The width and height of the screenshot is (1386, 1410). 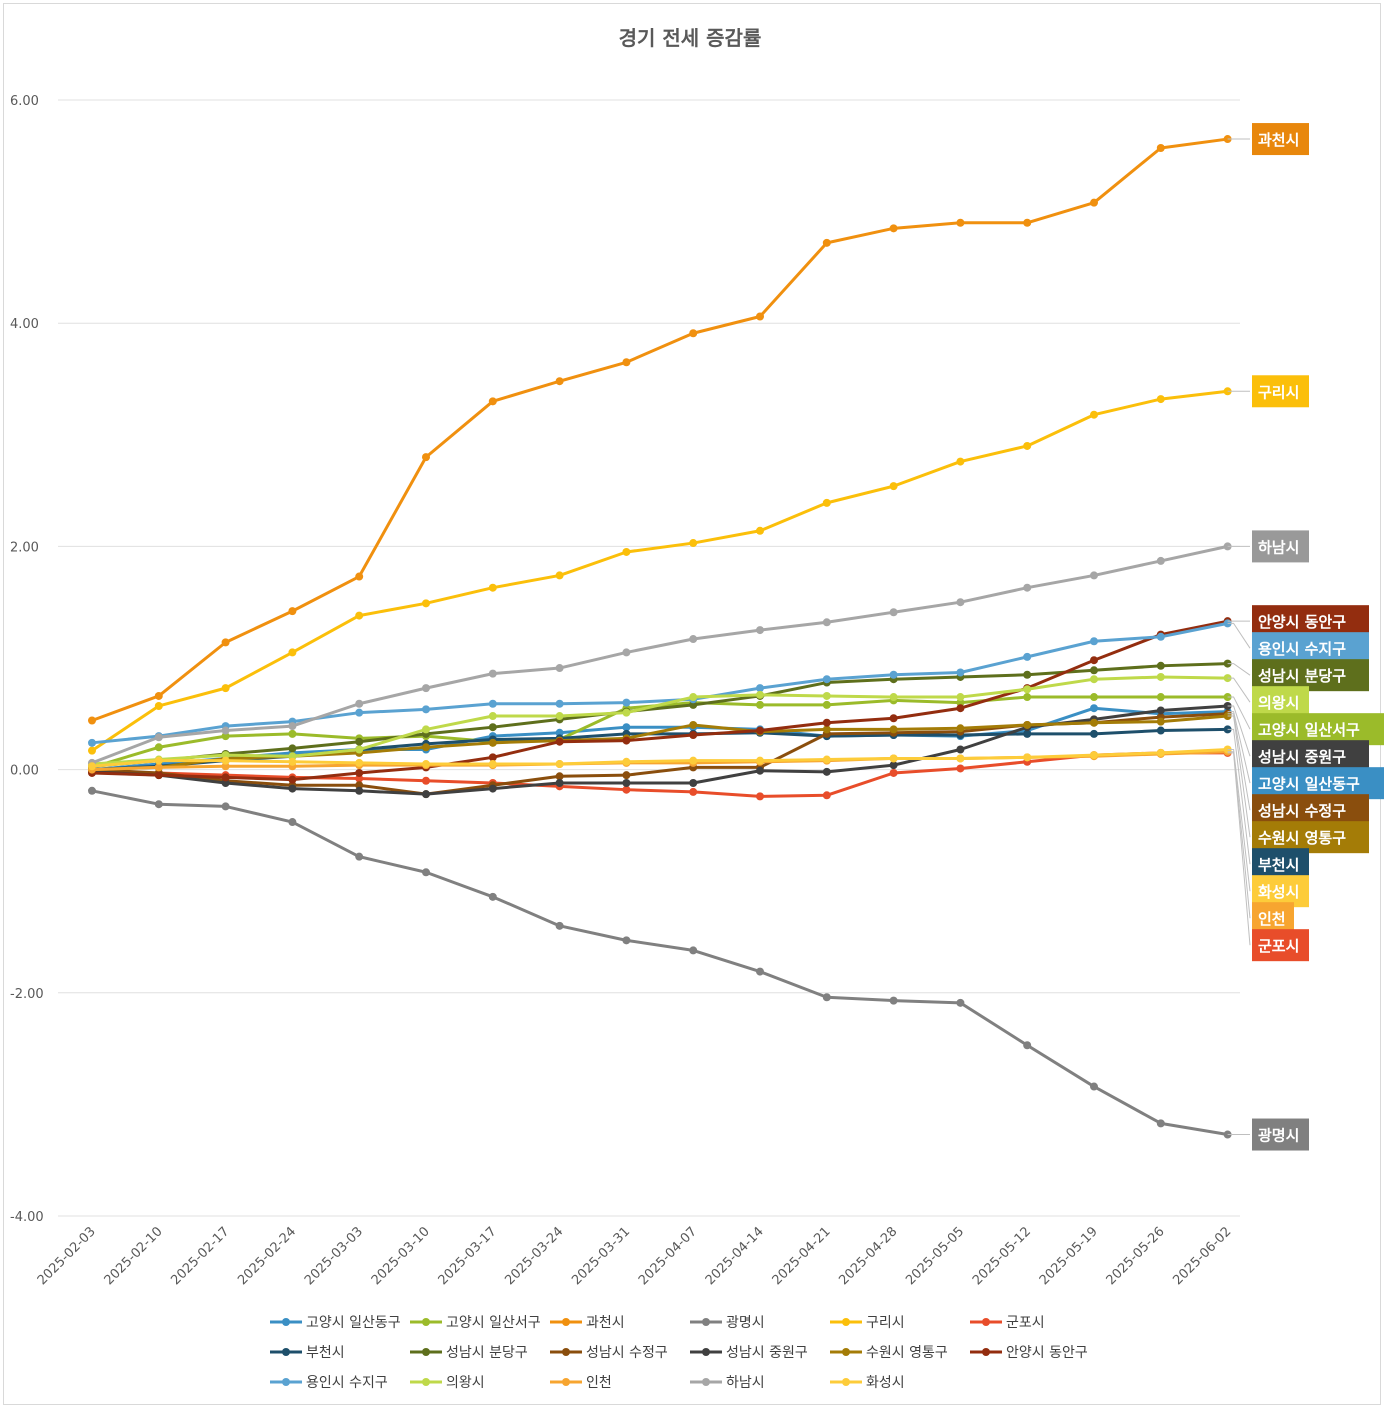 I want to click on series-하남시, so click(x=660, y=654).